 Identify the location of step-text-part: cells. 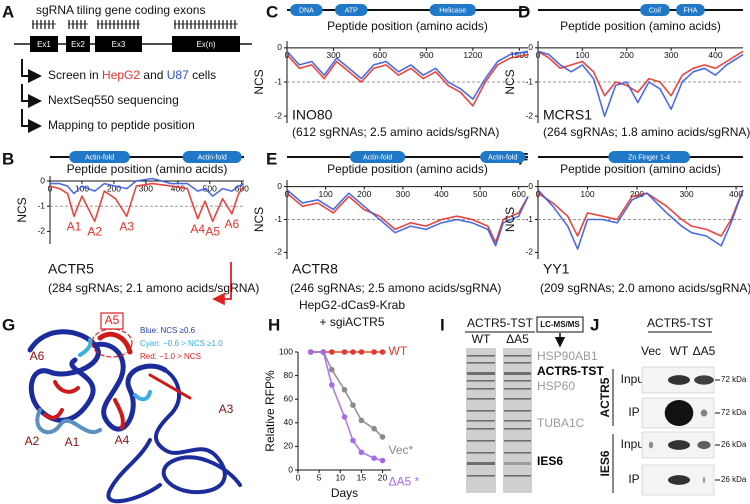
(202, 75).